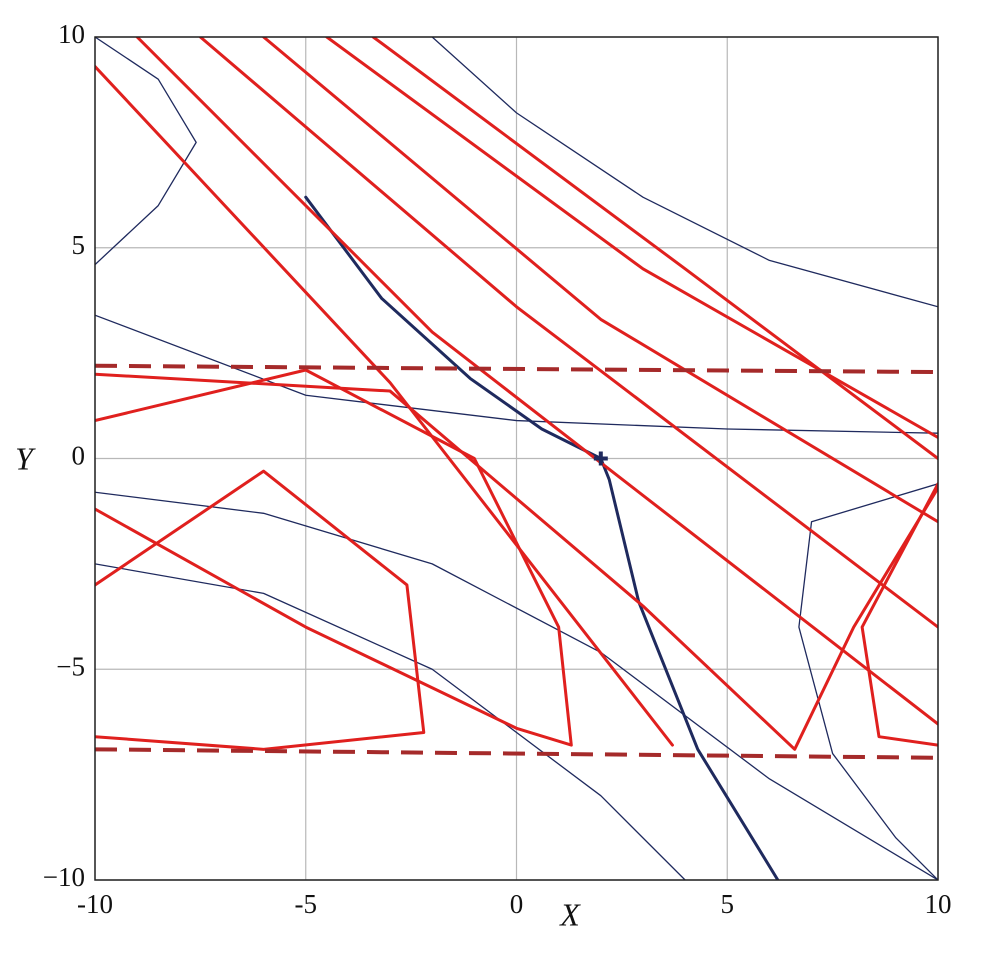  Describe the element at coordinates (938, 904) in the screenshot. I see `x-tick-label: 10` at that location.